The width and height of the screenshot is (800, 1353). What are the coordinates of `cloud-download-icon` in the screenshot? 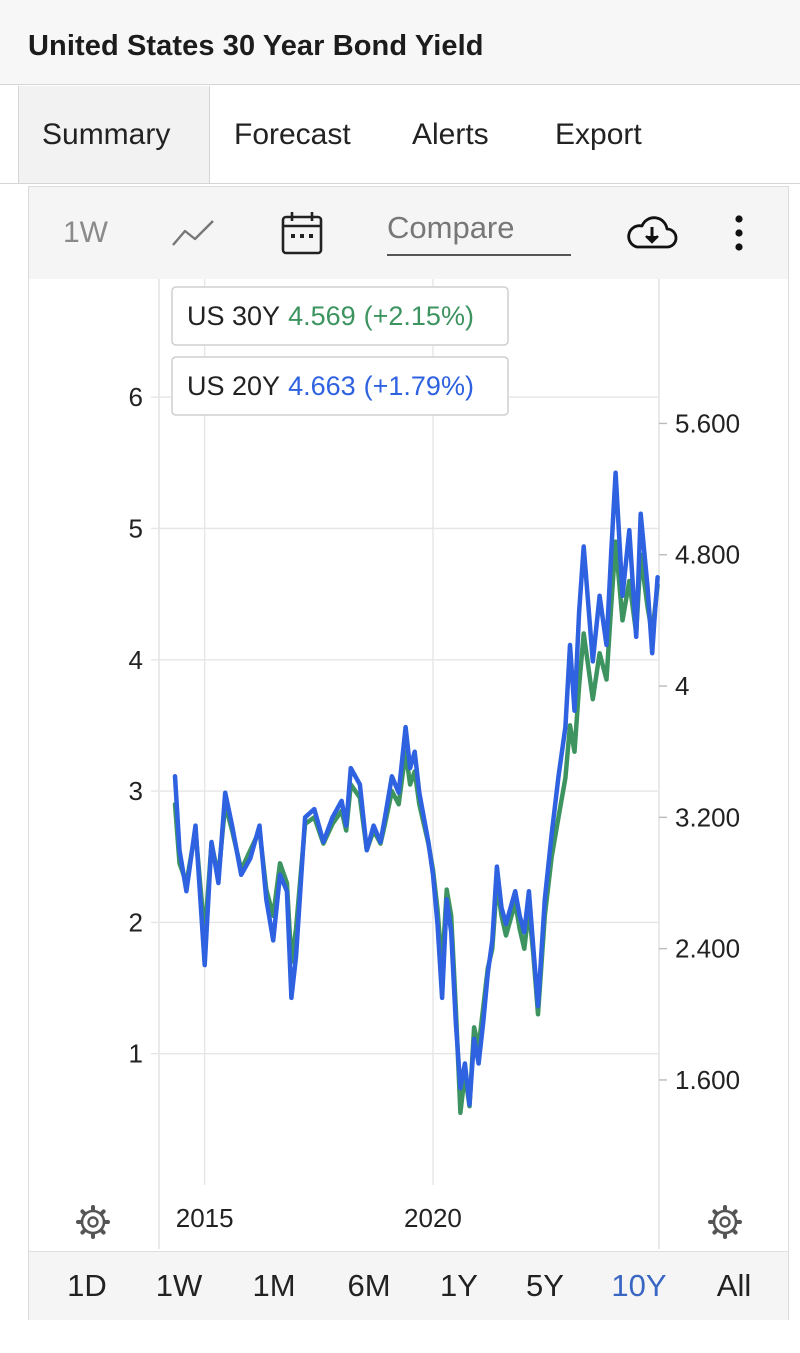 It's located at (651, 233).